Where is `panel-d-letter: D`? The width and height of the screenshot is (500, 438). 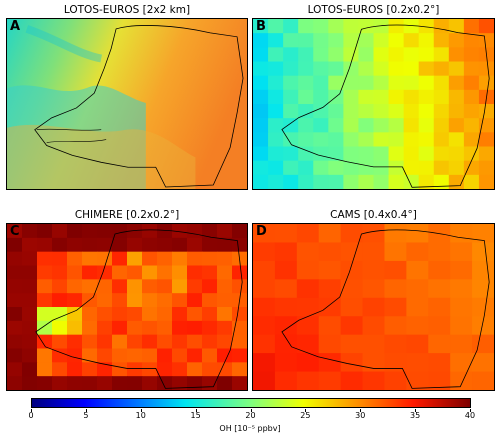
panel-d-letter: D is located at coordinates (261, 231).